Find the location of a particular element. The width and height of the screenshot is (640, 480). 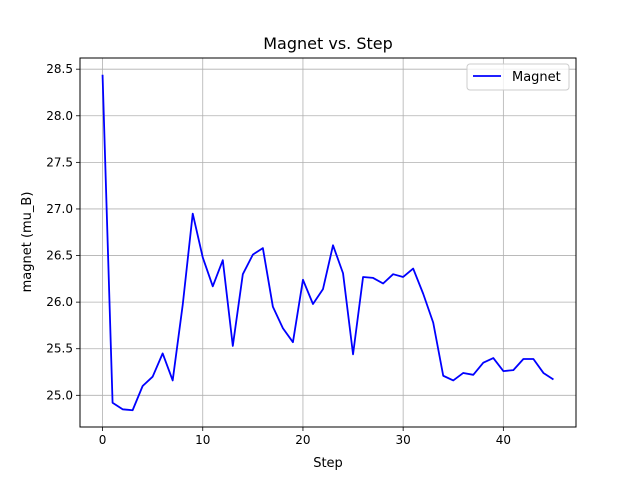

x-axis-label: Step is located at coordinates (328, 463).